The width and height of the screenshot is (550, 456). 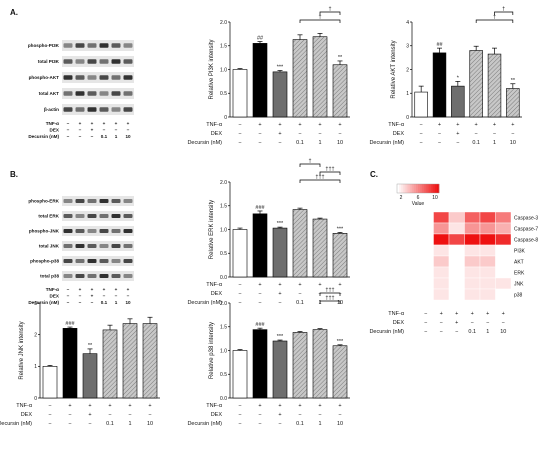 I want to click on heatmap-cond-value-1-0: −, so click(x=425, y=323).